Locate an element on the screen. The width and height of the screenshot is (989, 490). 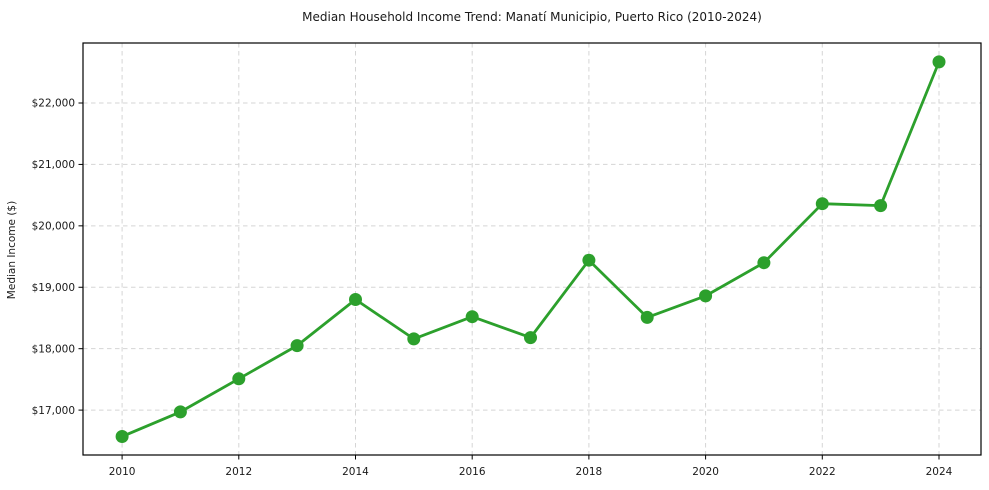
data-point-2017 is located at coordinates (530, 338).